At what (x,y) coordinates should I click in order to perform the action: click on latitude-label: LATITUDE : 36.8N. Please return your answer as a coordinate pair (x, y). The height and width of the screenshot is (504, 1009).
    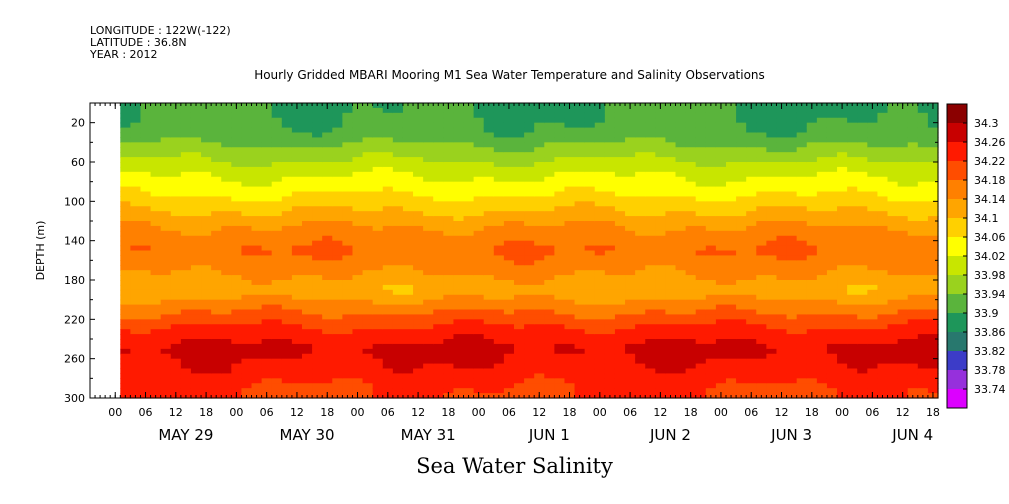
    Looking at the image, I should click on (138, 42).